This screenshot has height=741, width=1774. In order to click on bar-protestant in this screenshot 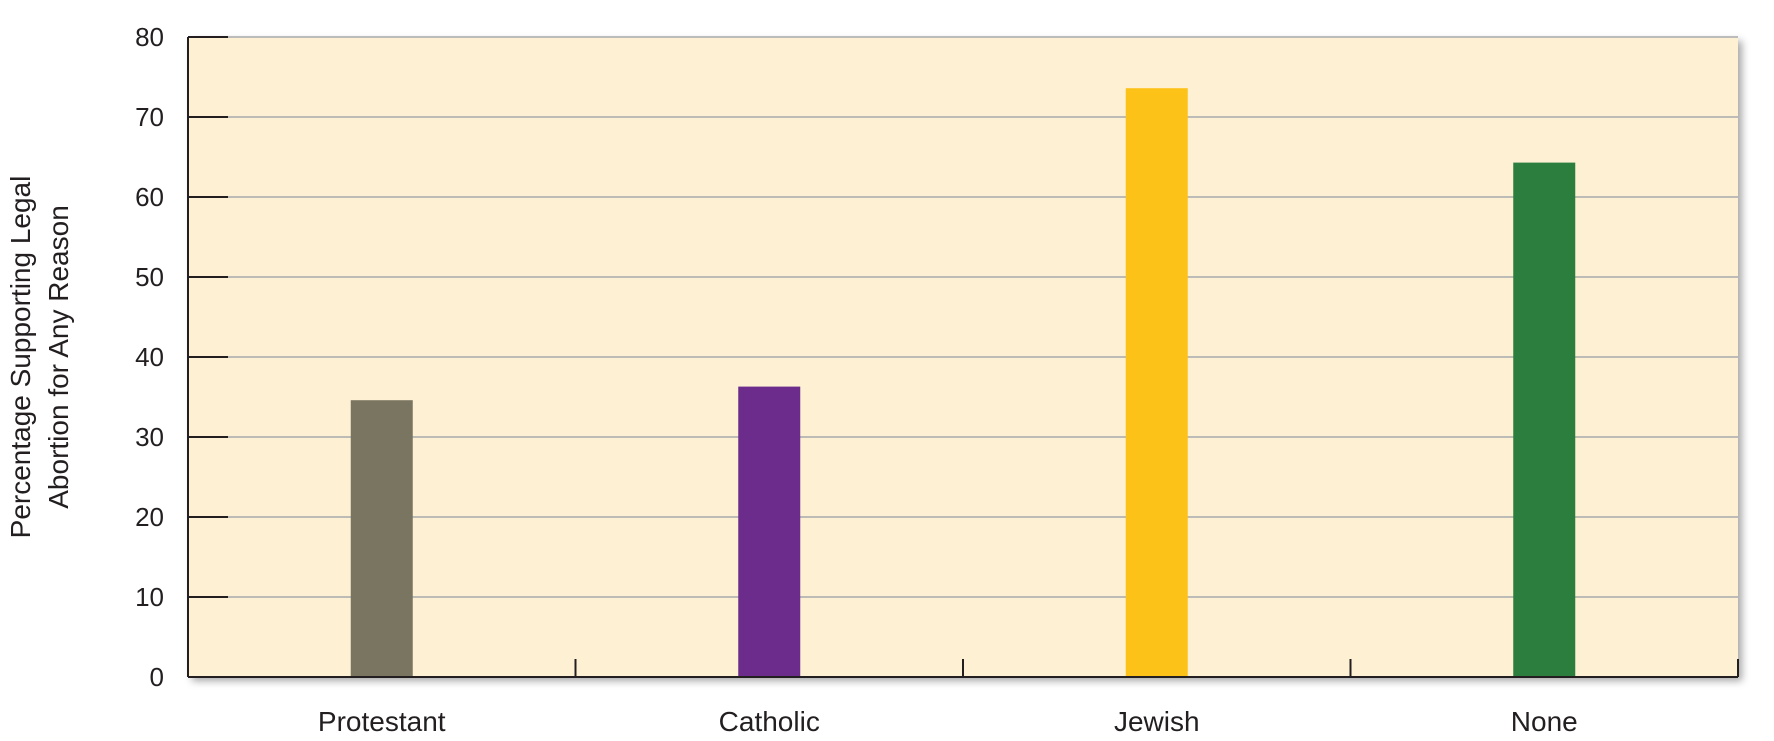, I will do `click(381, 538)`.